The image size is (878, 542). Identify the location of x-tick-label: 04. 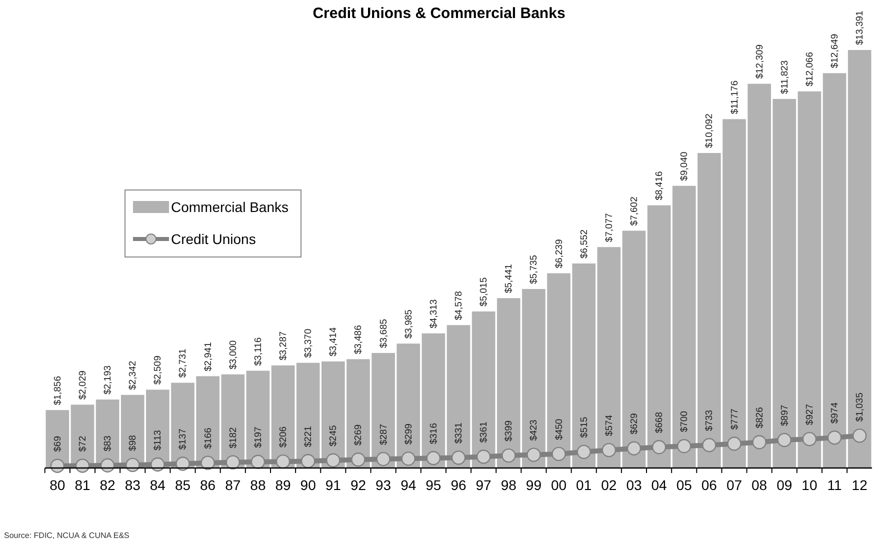
(659, 485).